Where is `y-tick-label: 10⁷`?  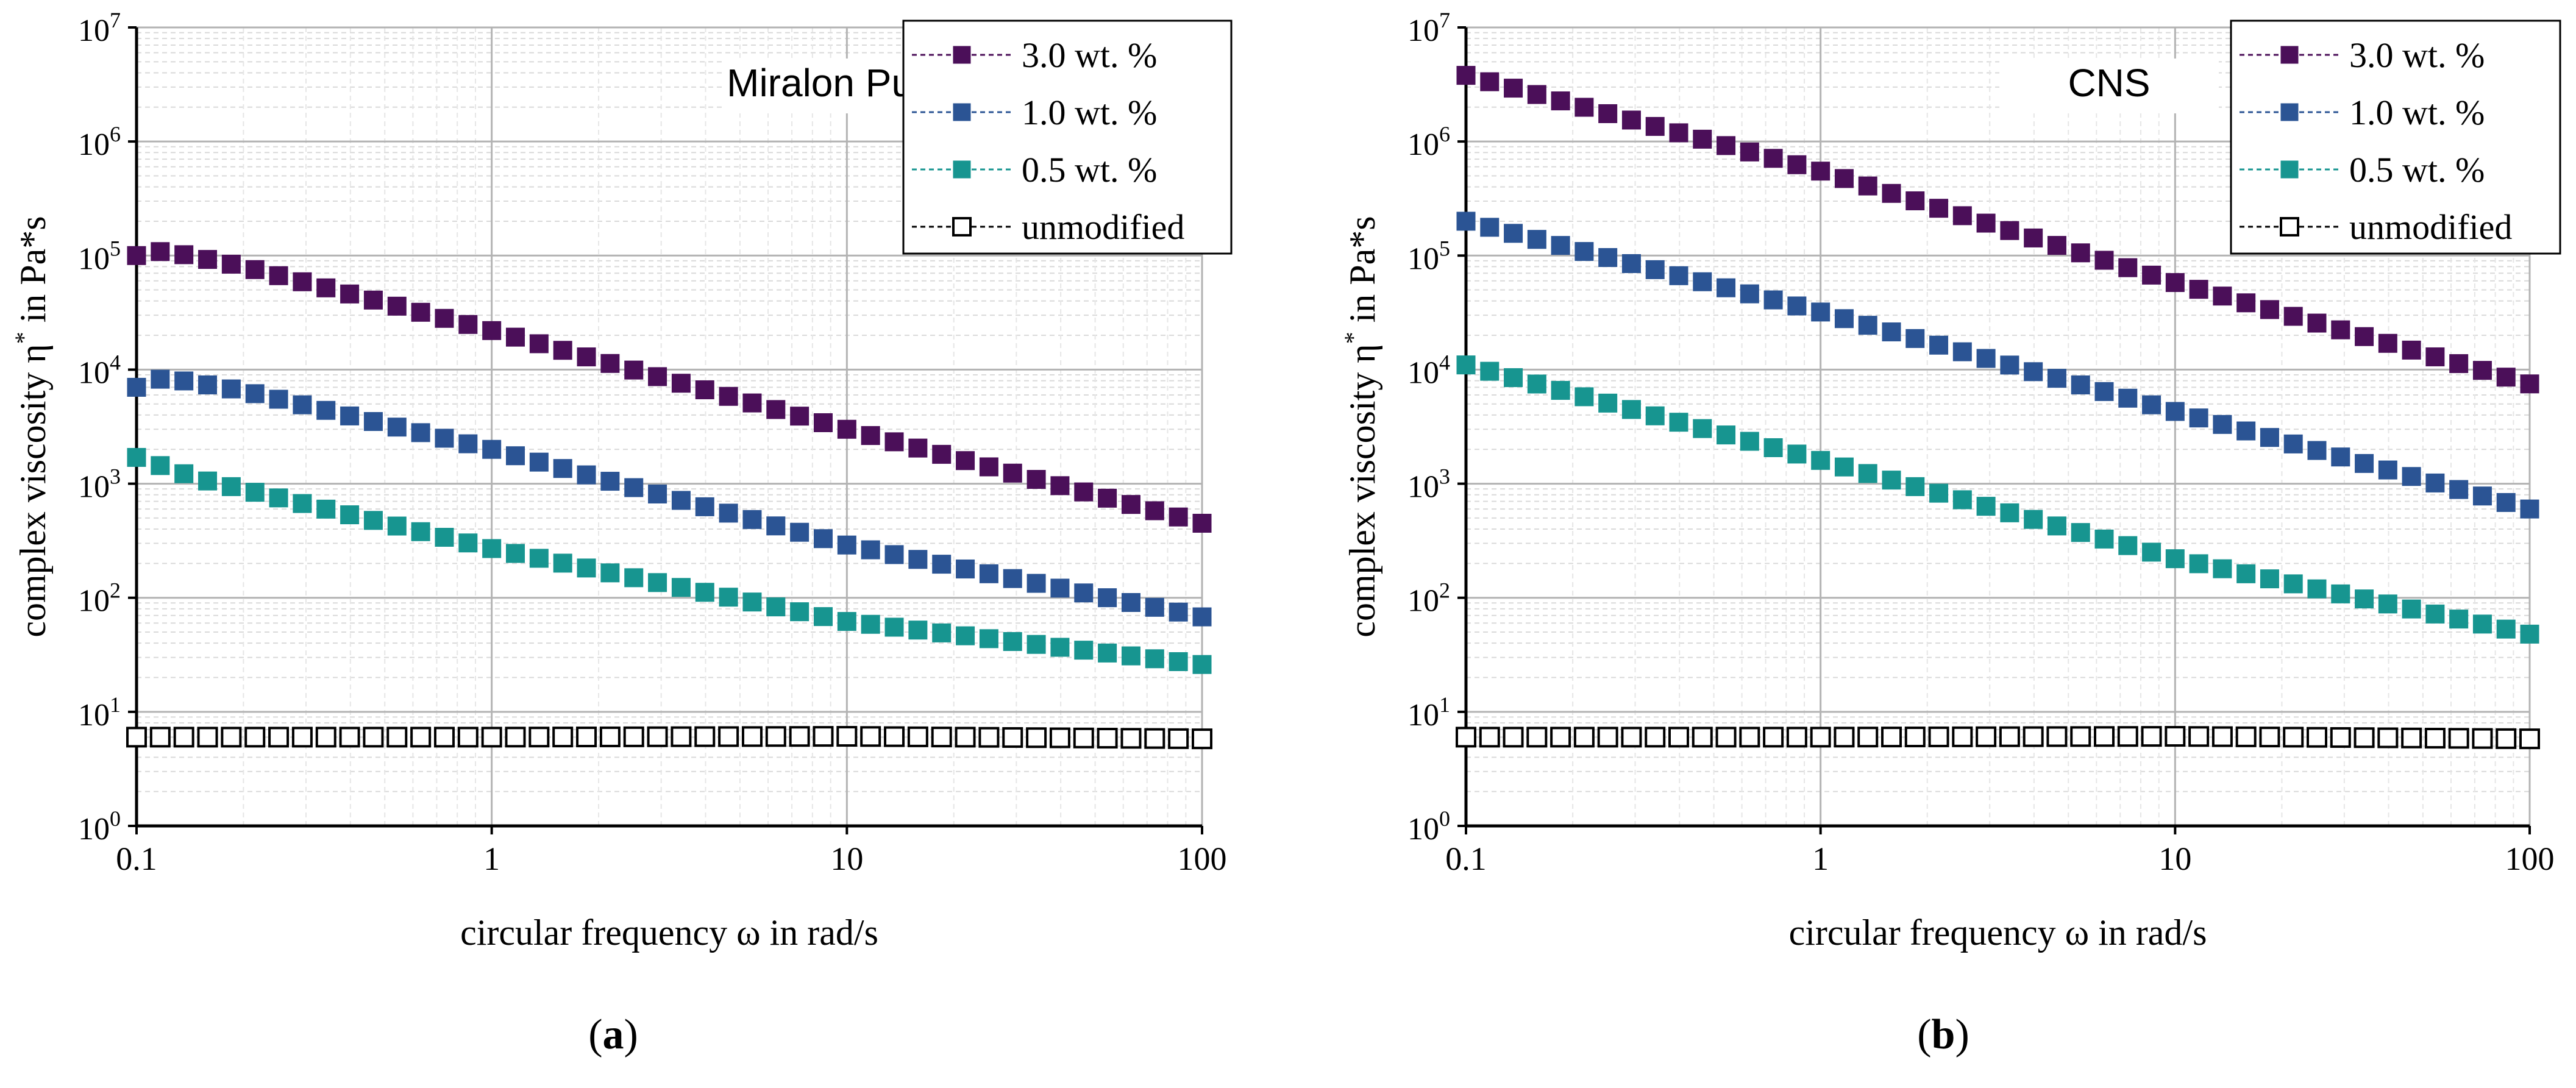
y-tick-label: 10⁷ is located at coordinates (1428, 28).